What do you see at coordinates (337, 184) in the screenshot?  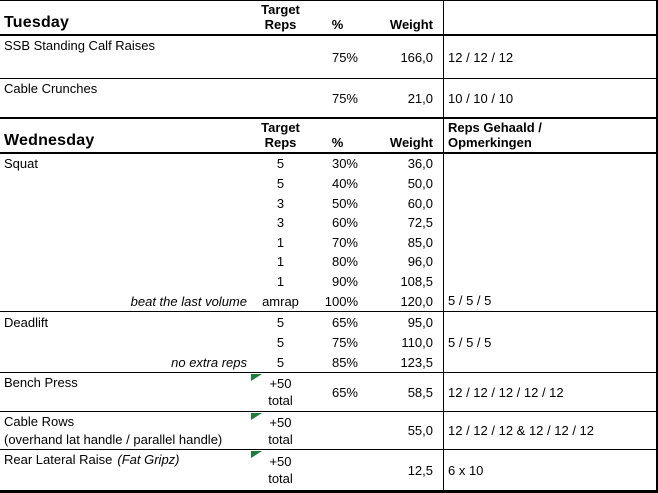 I see `cell-squat-set2-pct: 40%` at bounding box center [337, 184].